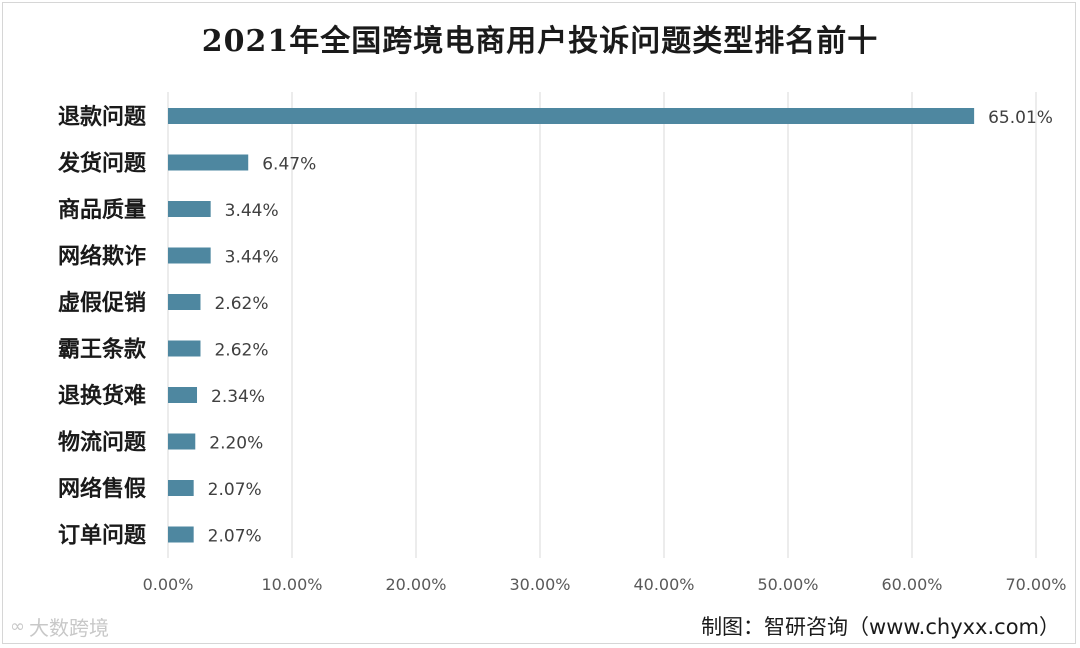 This screenshot has height=648, width=1080. I want to click on source-note: 制图：智研咨询（www.chyxx.com）, so click(880, 627).